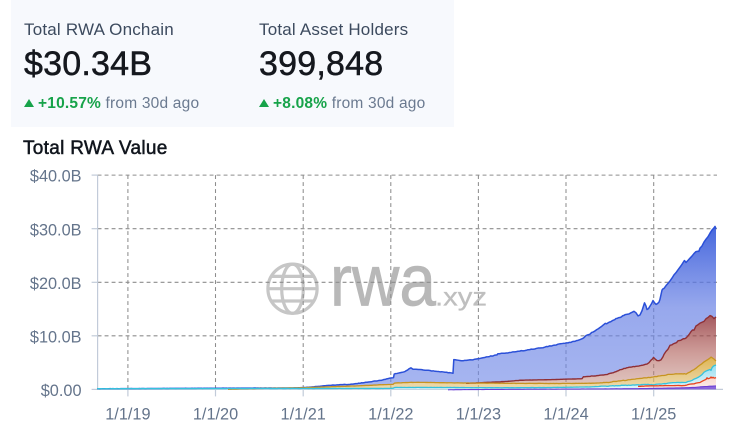 This screenshot has width=738, height=430. What do you see at coordinates (56, 284) in the screenshot?
I see `svg-text: $20.0B` at bounding box center [56, 284].